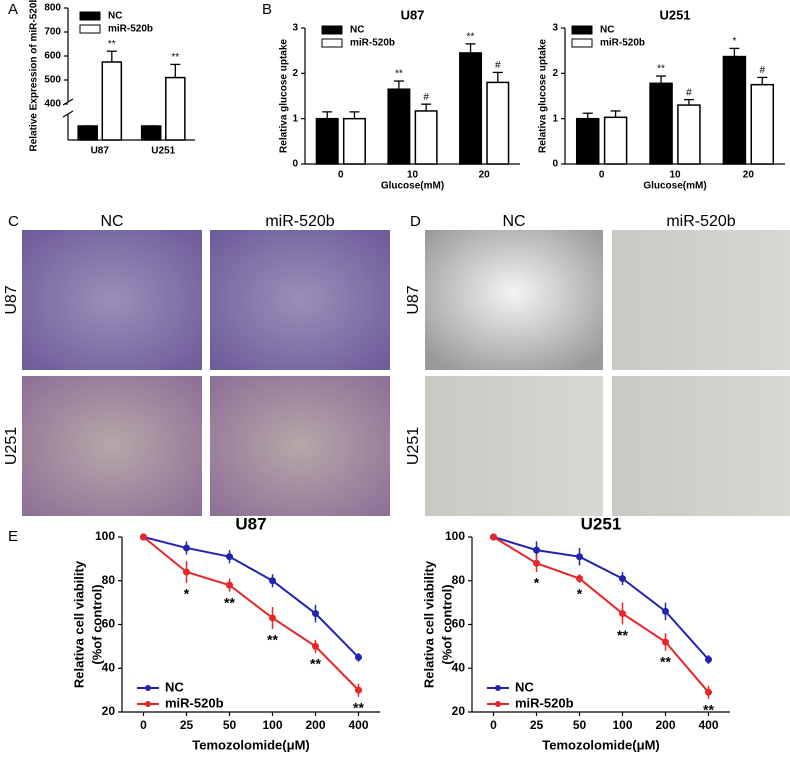 The image size is (790, 762). What do you see at coordinates (52, 32) in the screenshot?
I see `y-tick-label: 700` at bounding box center [52, 32].